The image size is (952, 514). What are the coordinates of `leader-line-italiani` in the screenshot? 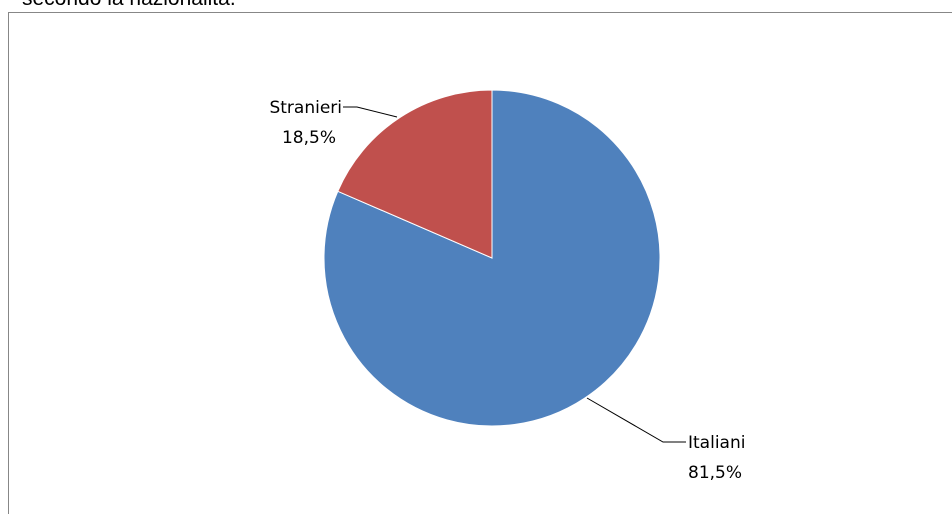 It's located at (636, 420).